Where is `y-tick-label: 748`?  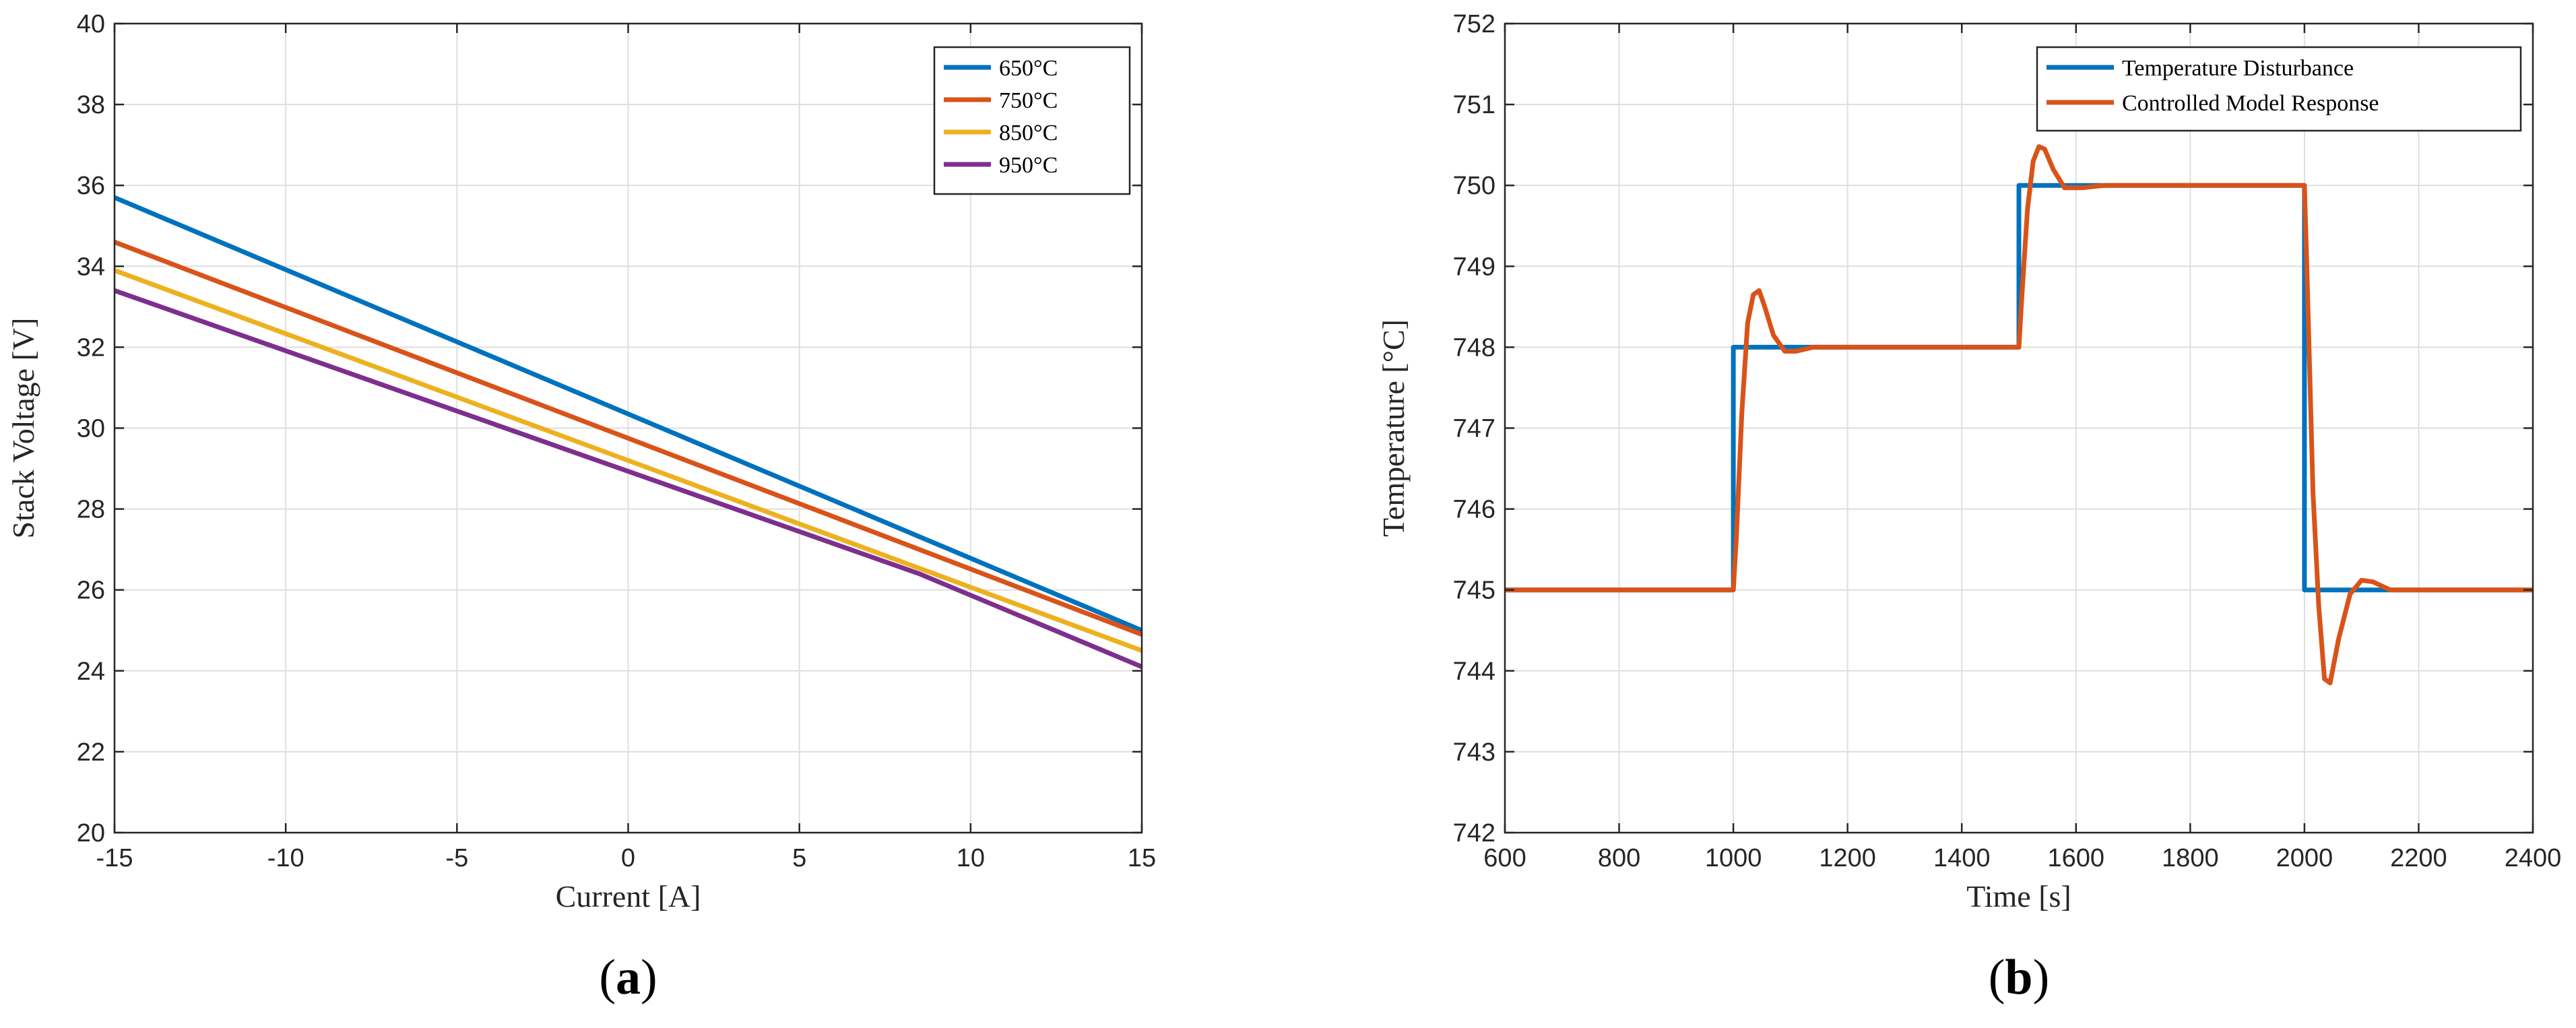
y-tick-label: 748 is located at coordinates (1474, 347).